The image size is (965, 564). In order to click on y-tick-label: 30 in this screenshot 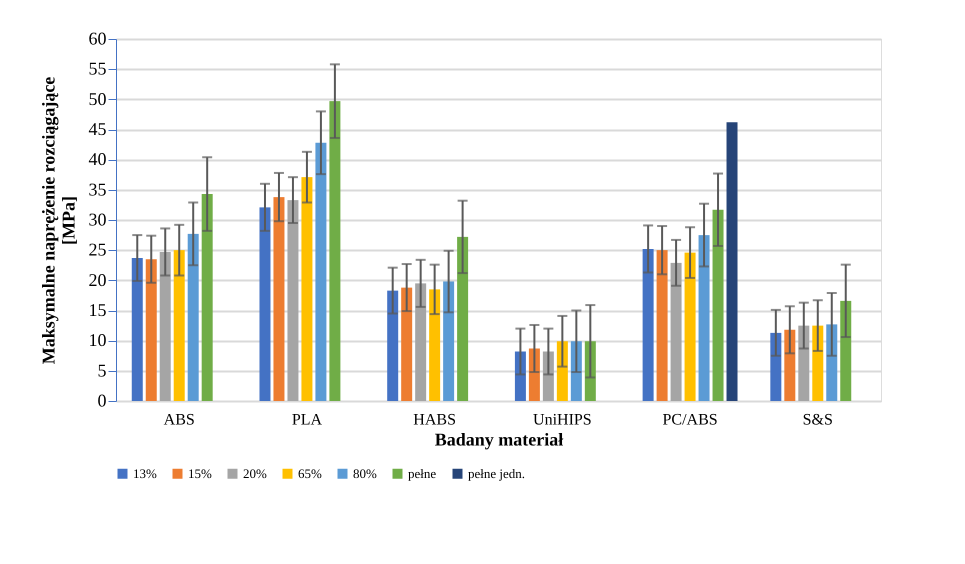, I will do `click(97, 220)`.